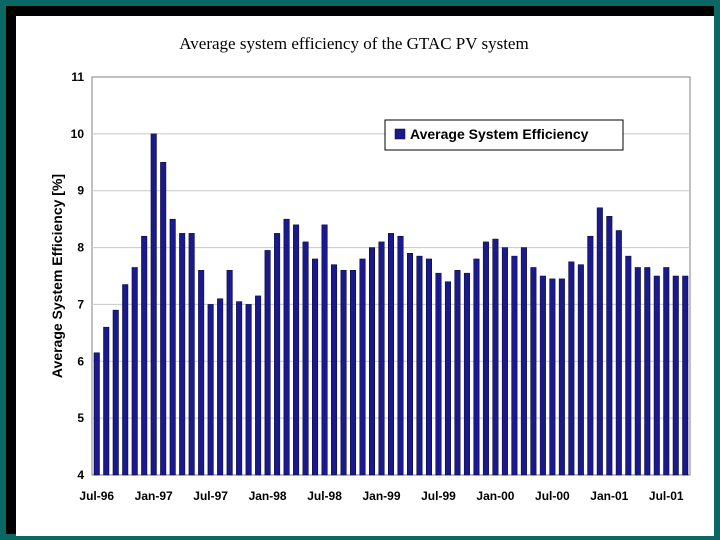 This screenshot has width=720, height=540. Describe the element at coordinates (57, 276) in the screenshot. I see `y-axis-label: Average System Efficiency [%]` at that location.